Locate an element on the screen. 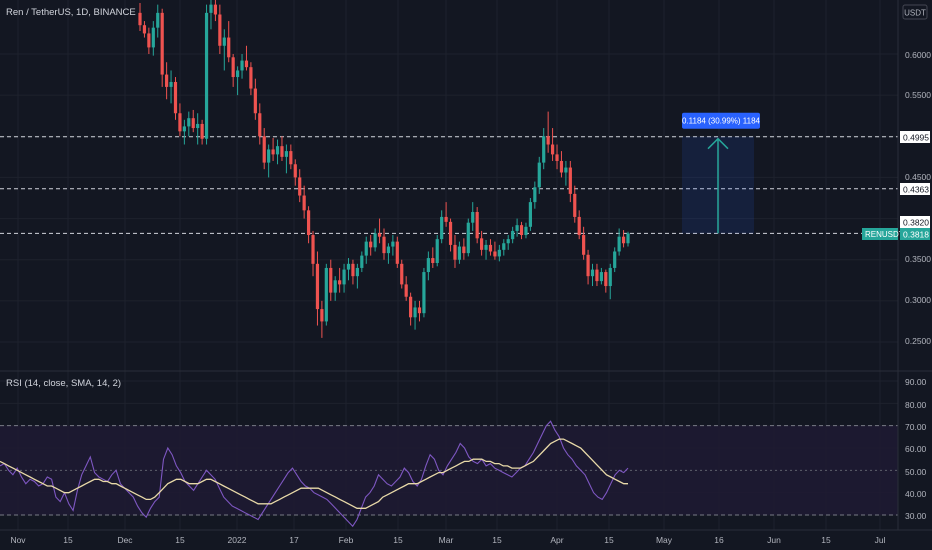 The width and height of the screenshot is (932, 550). currency-button is located at coordinates (915, 12).